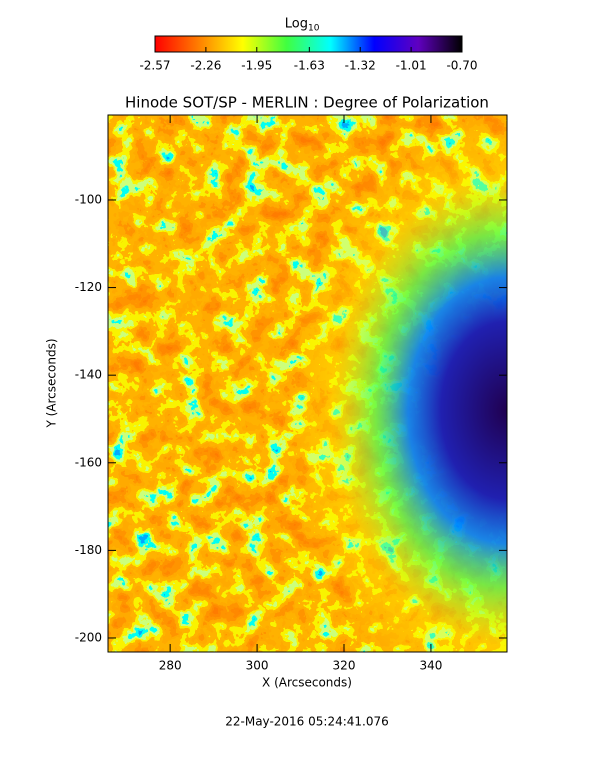 This screenshot has height=772, width=615. What do you see at coordinates (88, 462) in the screenshot?
I see `y-tick-label: -160` at bounding box center [88, 462].